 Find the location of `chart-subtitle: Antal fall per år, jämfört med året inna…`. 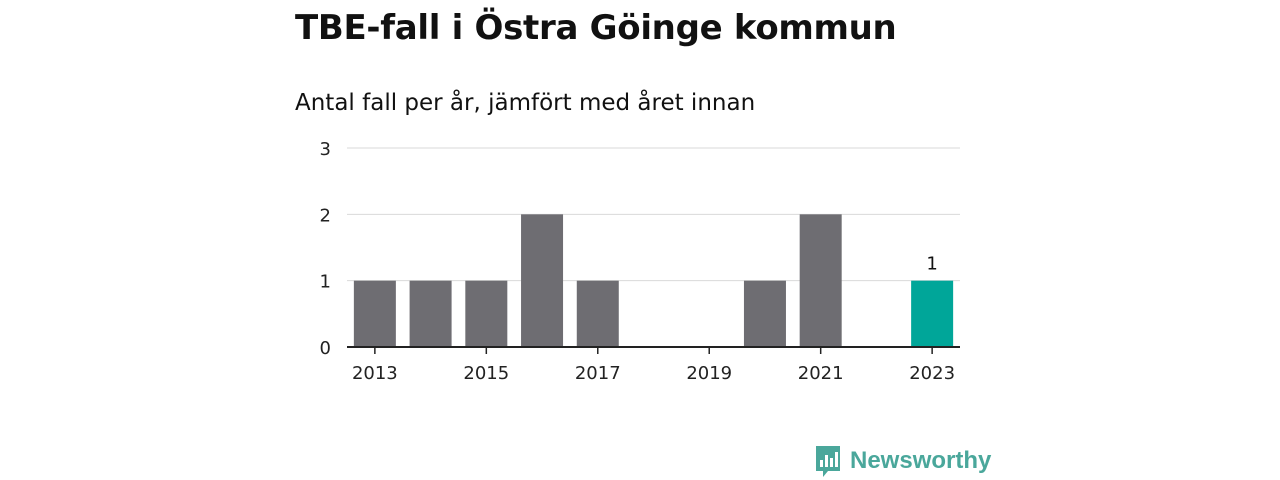

chart-subtitle: Antal fall per år, jämfört med året inna… is located at coordinates (525, 103).